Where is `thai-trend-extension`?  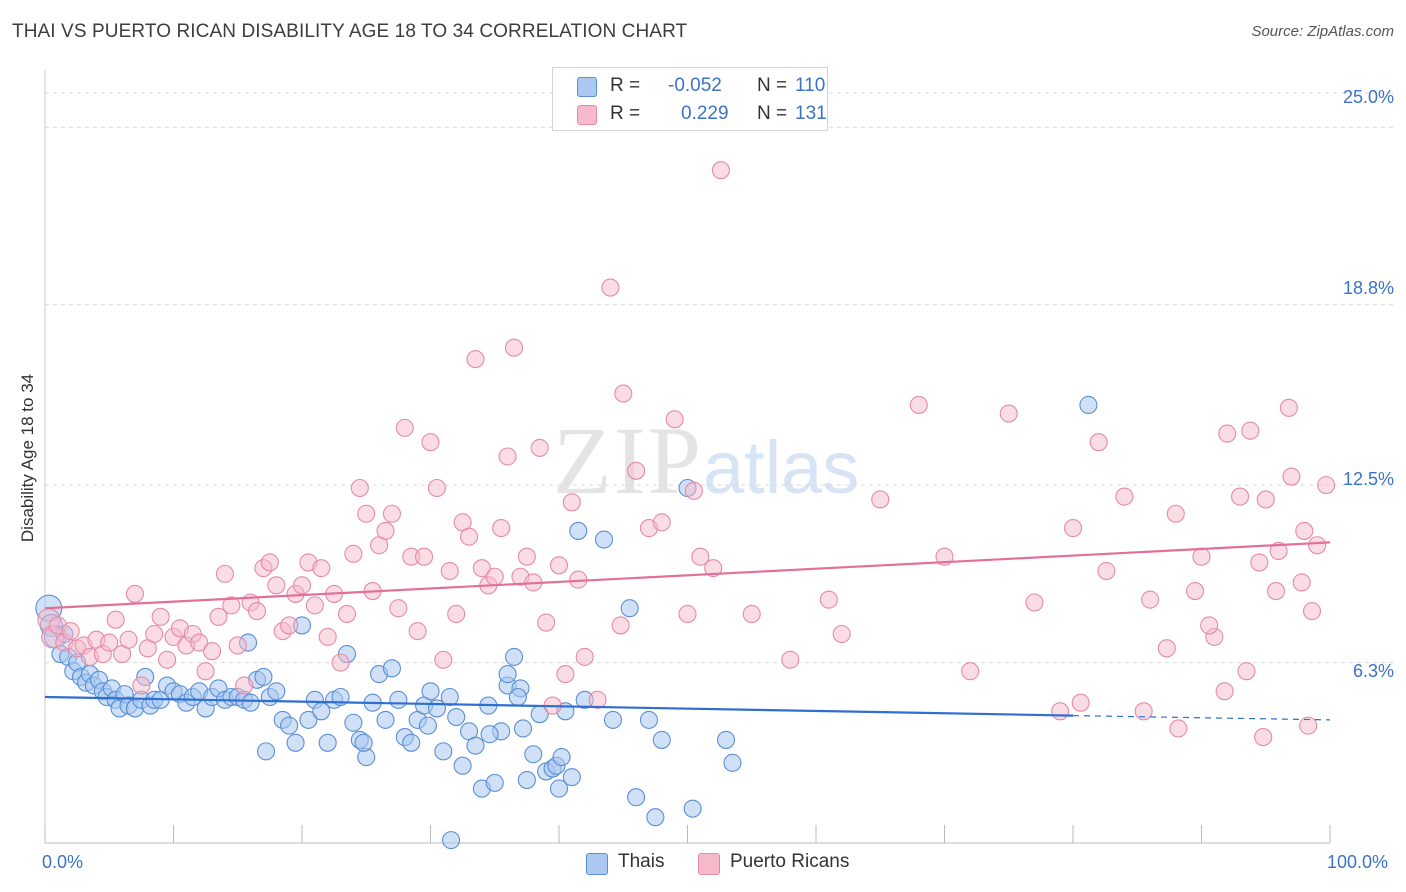 thai-trend-extension is located at coordinates (1201, 717).